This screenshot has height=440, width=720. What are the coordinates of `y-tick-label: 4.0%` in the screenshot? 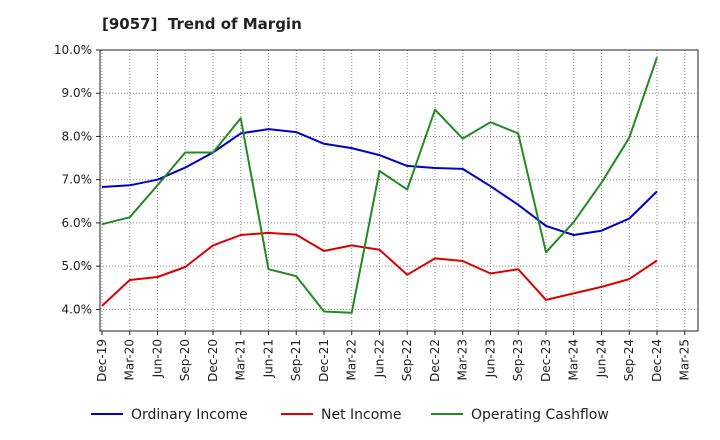 It's located at (77, 309).